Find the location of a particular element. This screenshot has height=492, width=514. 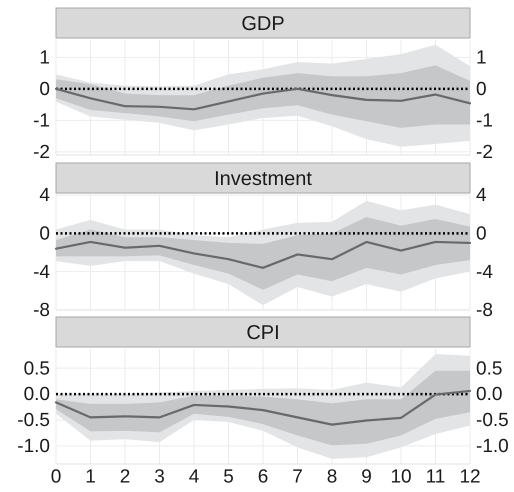

y-tick-label: -1 is located at coordinates (41, 121).